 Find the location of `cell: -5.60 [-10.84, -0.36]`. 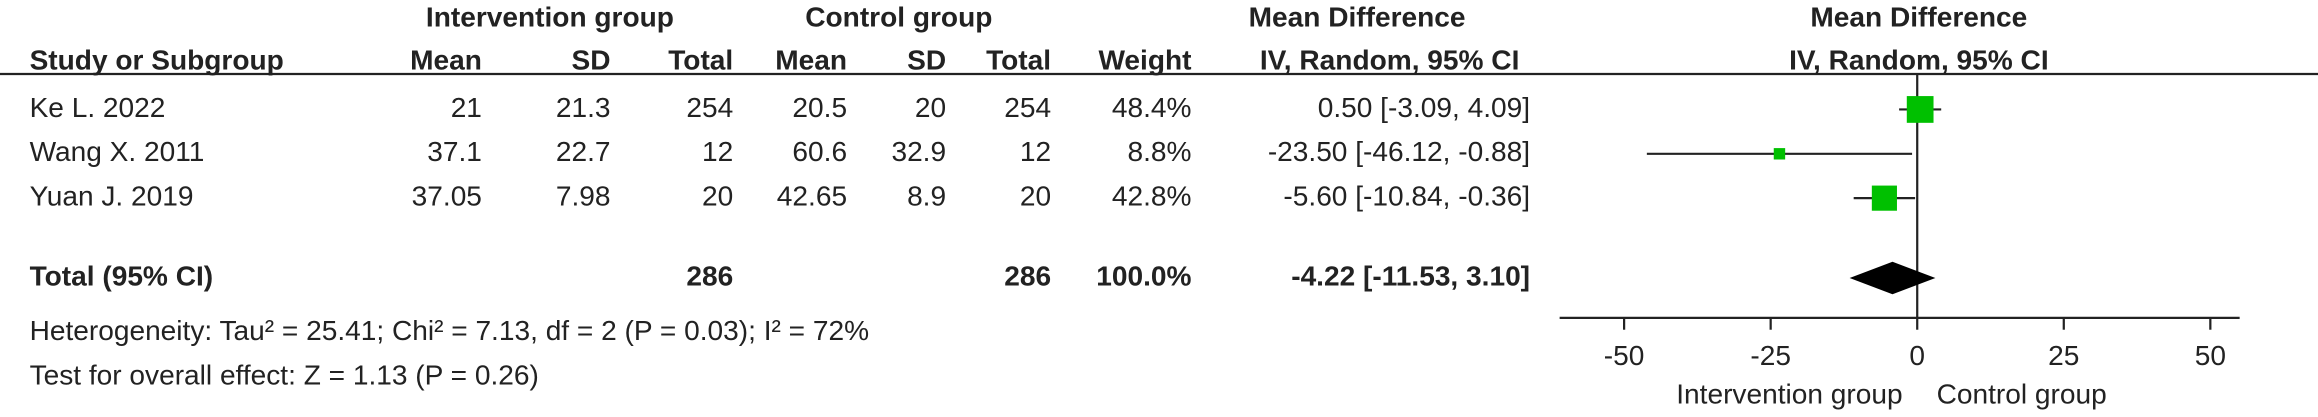

cell: -5.60 [-10.84, -0.36] is located at coordinates (1406, 196).